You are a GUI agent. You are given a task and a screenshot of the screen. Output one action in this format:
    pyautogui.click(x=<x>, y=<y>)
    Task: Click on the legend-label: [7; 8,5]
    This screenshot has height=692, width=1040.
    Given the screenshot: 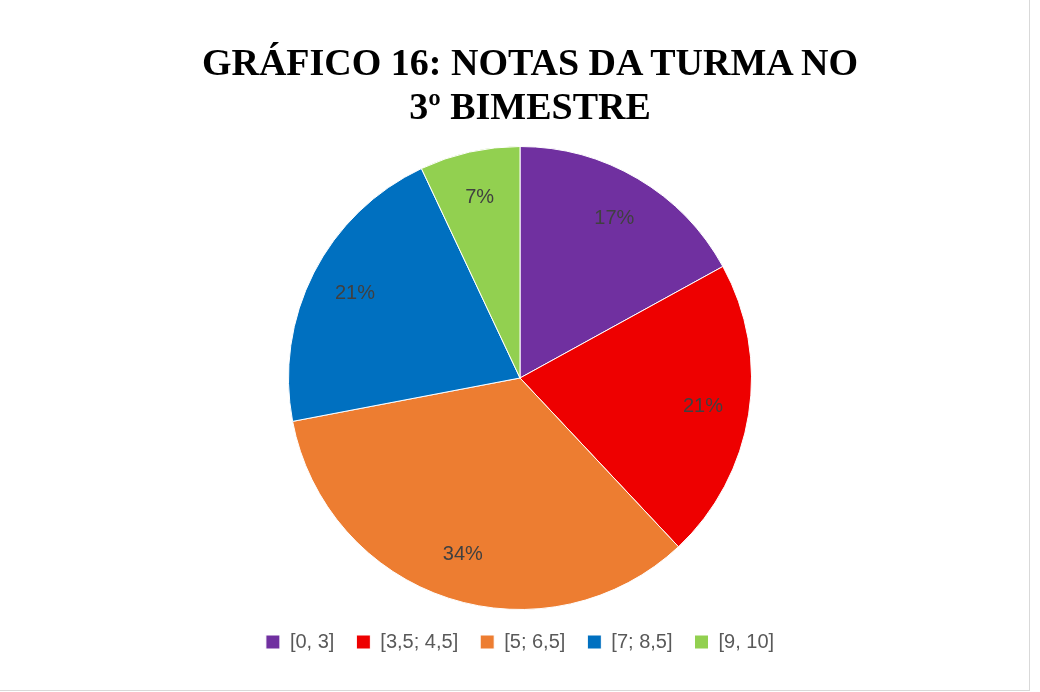 What is the action you would take?
    pyautogui.click(x=642, y=640)
    